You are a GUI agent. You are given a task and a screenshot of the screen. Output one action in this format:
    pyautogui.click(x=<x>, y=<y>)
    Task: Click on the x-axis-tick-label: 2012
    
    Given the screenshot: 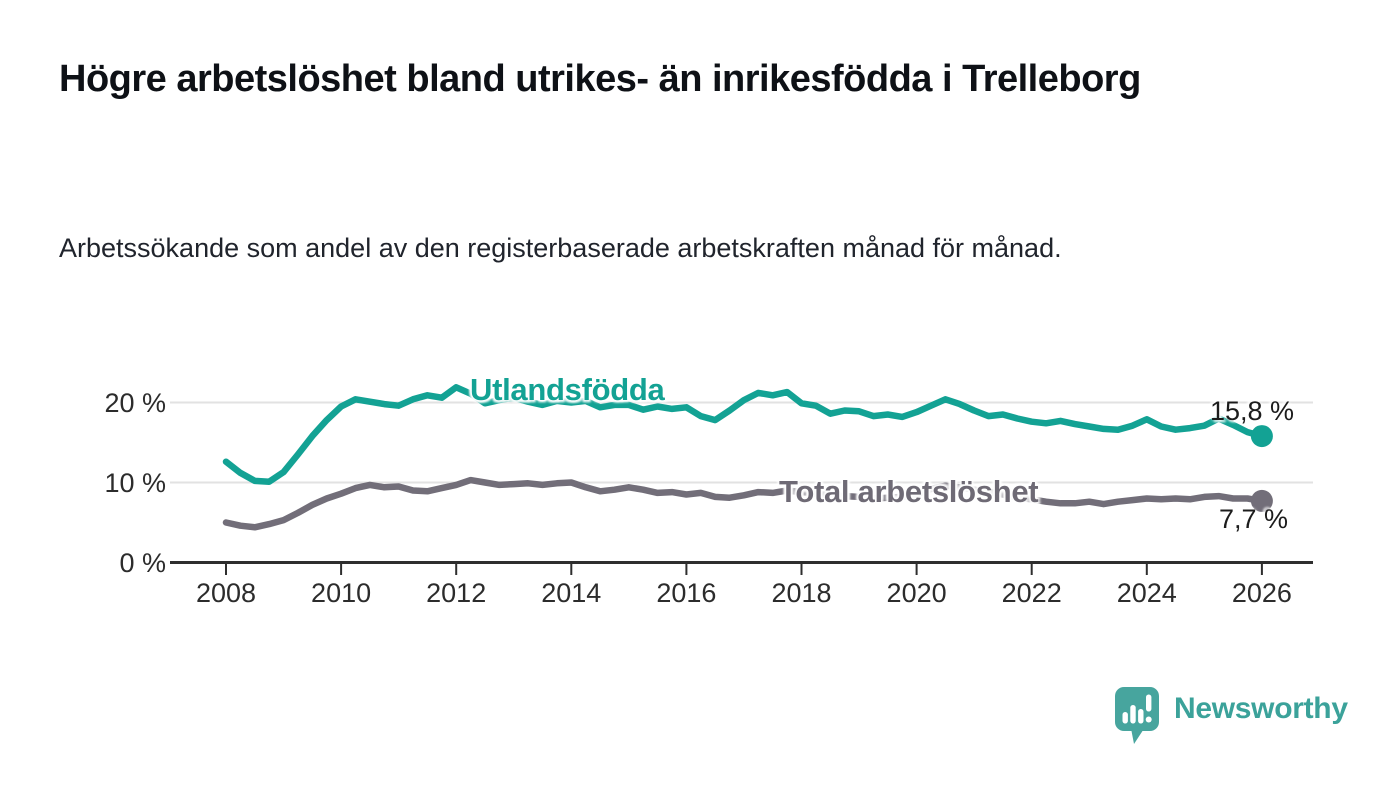 What is the action you would take?
    pyautogui.click(x=456, y=593)
    